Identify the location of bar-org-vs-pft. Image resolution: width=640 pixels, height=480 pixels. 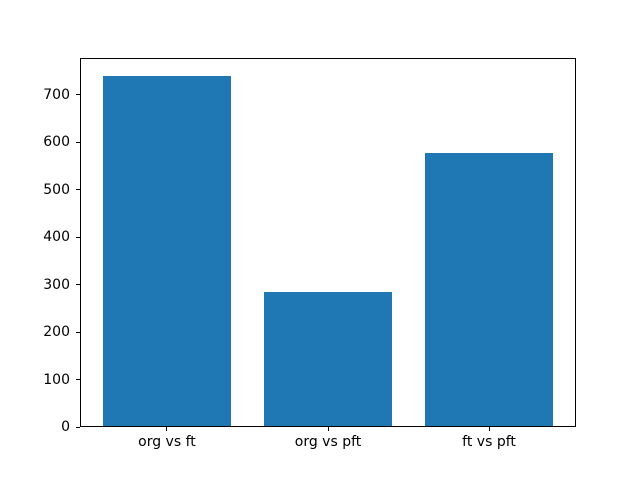
(328, 359).